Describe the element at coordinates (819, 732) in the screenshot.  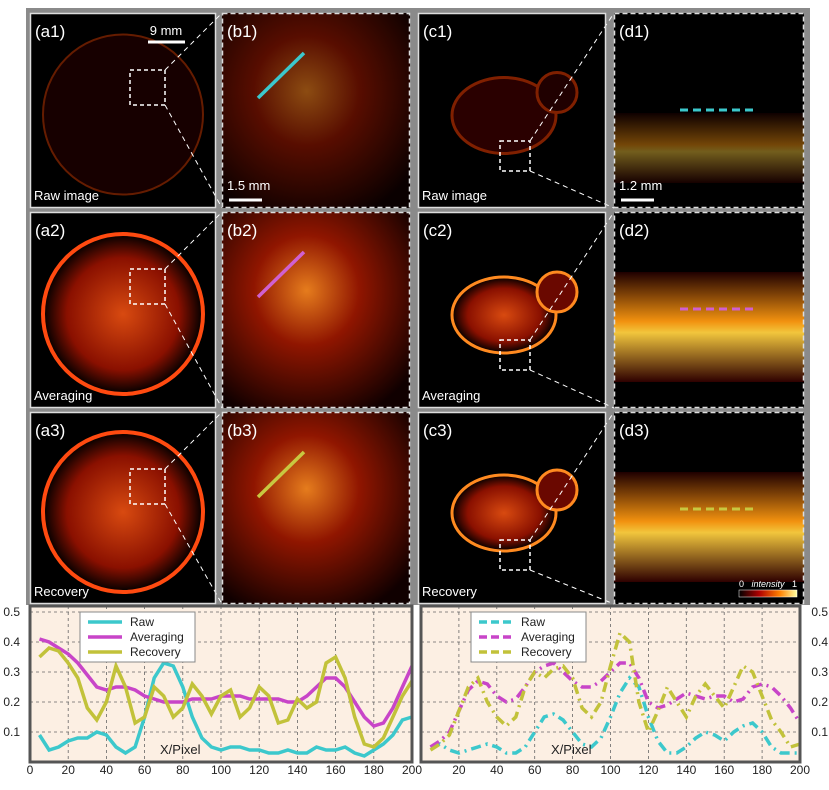
I see `y-tick-label: 0.1` at that location.